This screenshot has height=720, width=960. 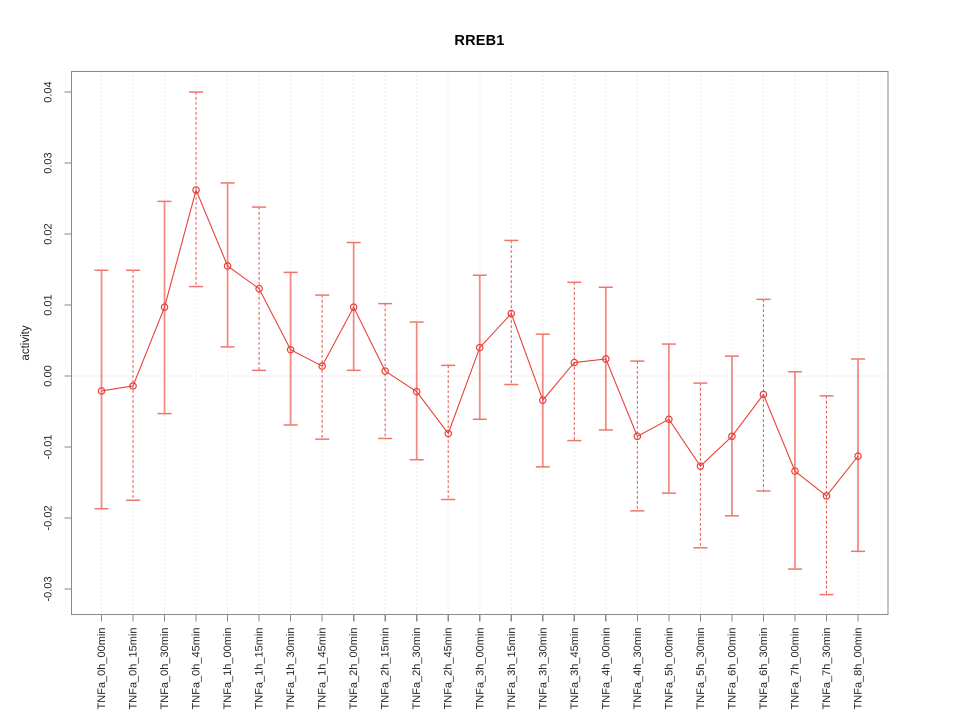 What do you see at coordinates (701, 669) in the screenshot?
I see `x-tick-label: TNFa_5h_30min` at bounding box center [701, 669].